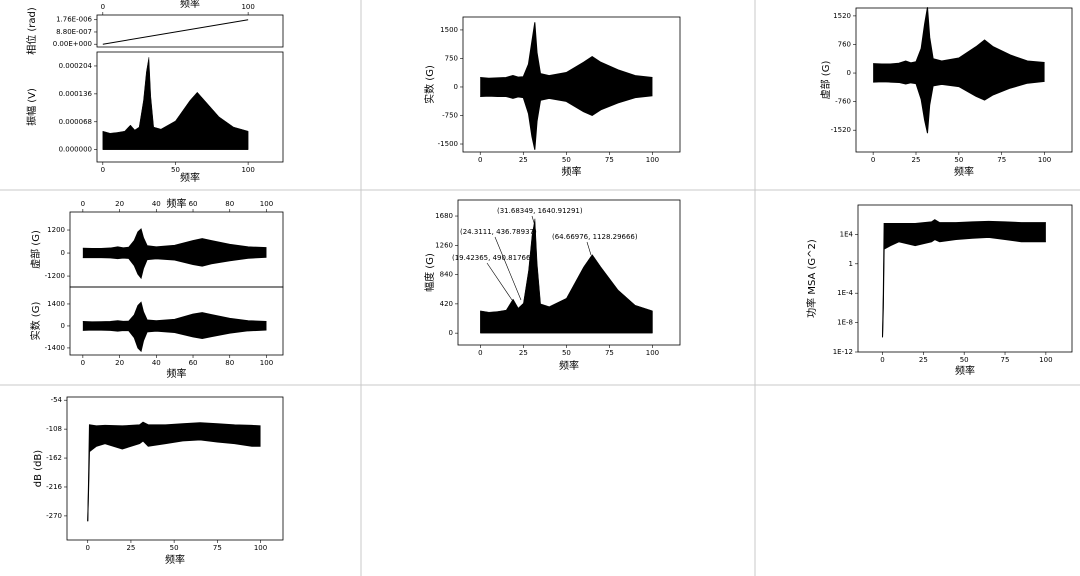 Image resolution: width=1080 pixels, height=576 pixels. Describe the element at coordinates (31, 31) in the screenshot. I see `y-axis-label: 相位 (rad)` at that location.